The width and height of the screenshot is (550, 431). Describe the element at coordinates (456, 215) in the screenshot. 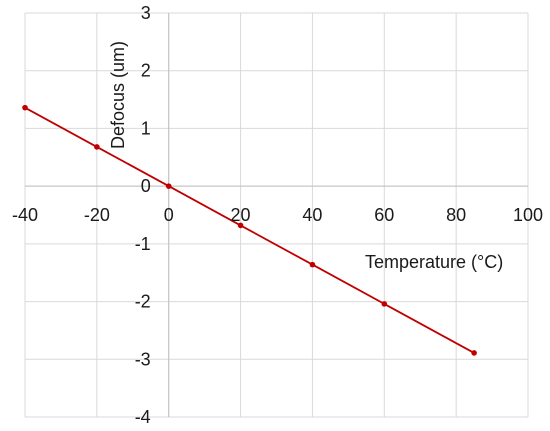

I see `x-tick-label: 80` at that location.